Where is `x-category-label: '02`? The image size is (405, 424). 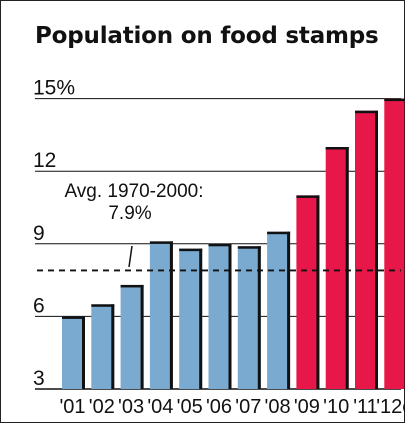 x-category-label: '02 is located at coordinates (102, 407).